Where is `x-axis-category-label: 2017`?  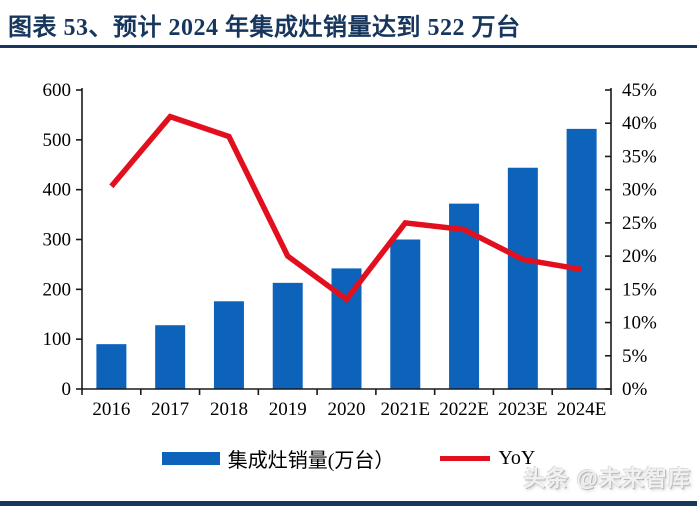
x-axis-category-label: 2017 is located at coordinates (170, 409).